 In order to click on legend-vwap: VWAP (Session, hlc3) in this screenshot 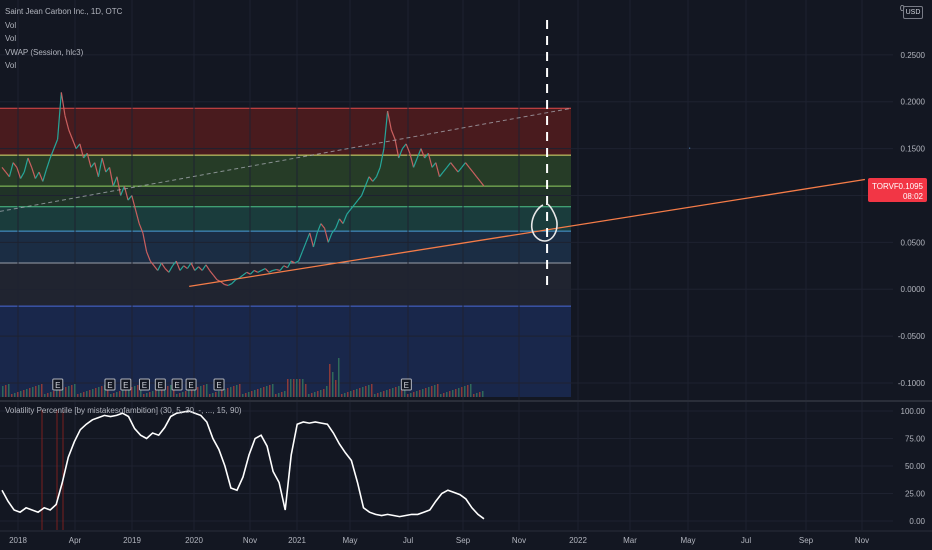, I will do `click(44, 52)`.